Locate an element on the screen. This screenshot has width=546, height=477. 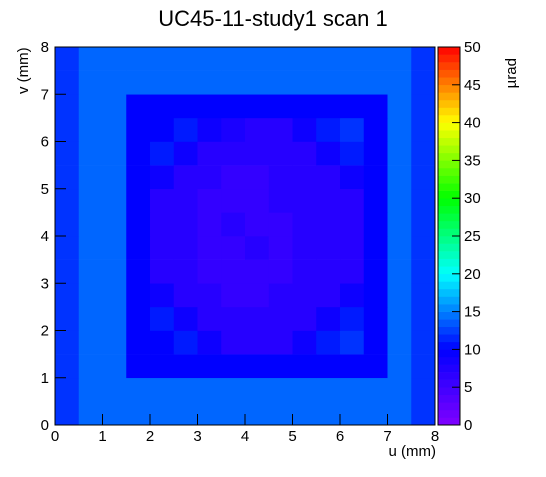
y-tick-label: 4 is located at coordinates (45, 236).